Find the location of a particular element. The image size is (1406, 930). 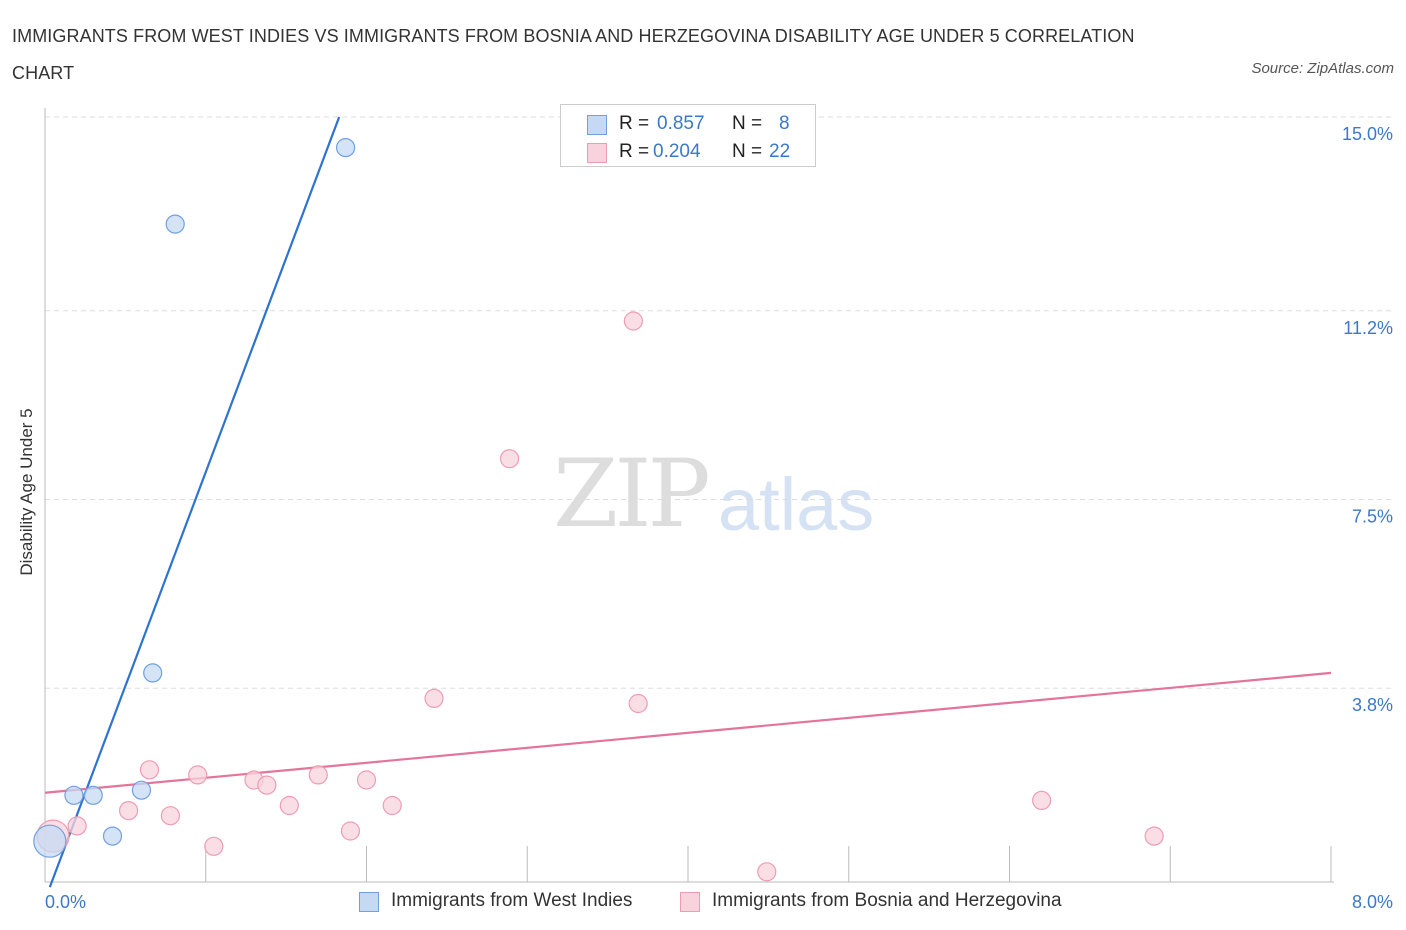

legend-r-value: 0.204 is located at coordinates (677, 151).